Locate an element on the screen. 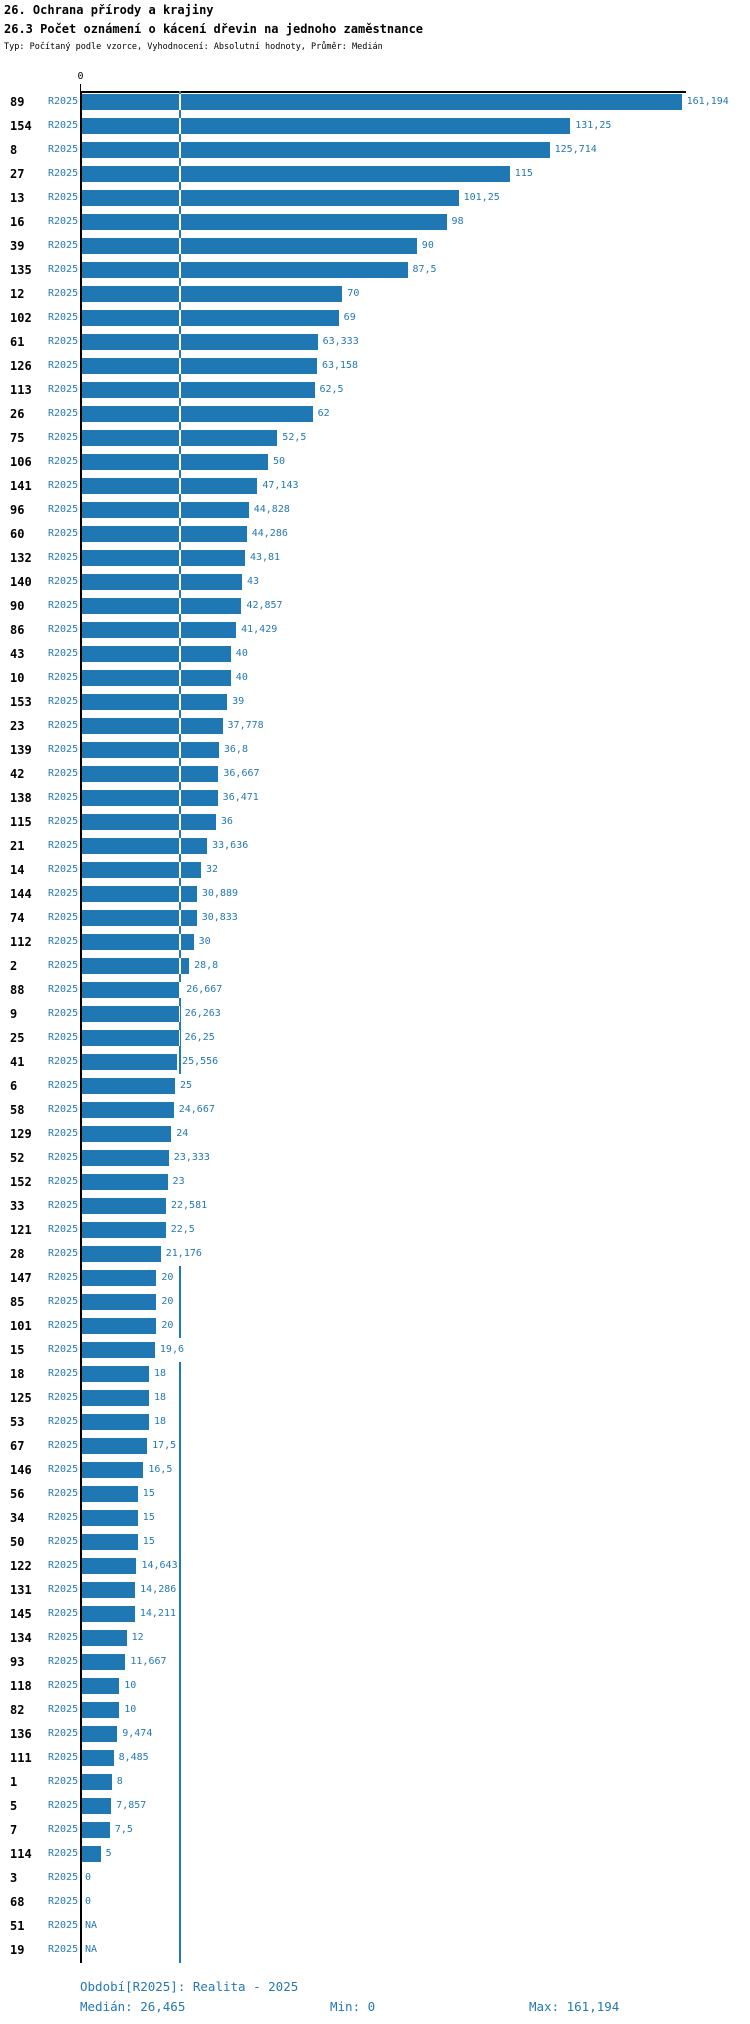 This screenshot has height=2024, width=750. row-category-label: 23 is located at coordinates (17, 726).